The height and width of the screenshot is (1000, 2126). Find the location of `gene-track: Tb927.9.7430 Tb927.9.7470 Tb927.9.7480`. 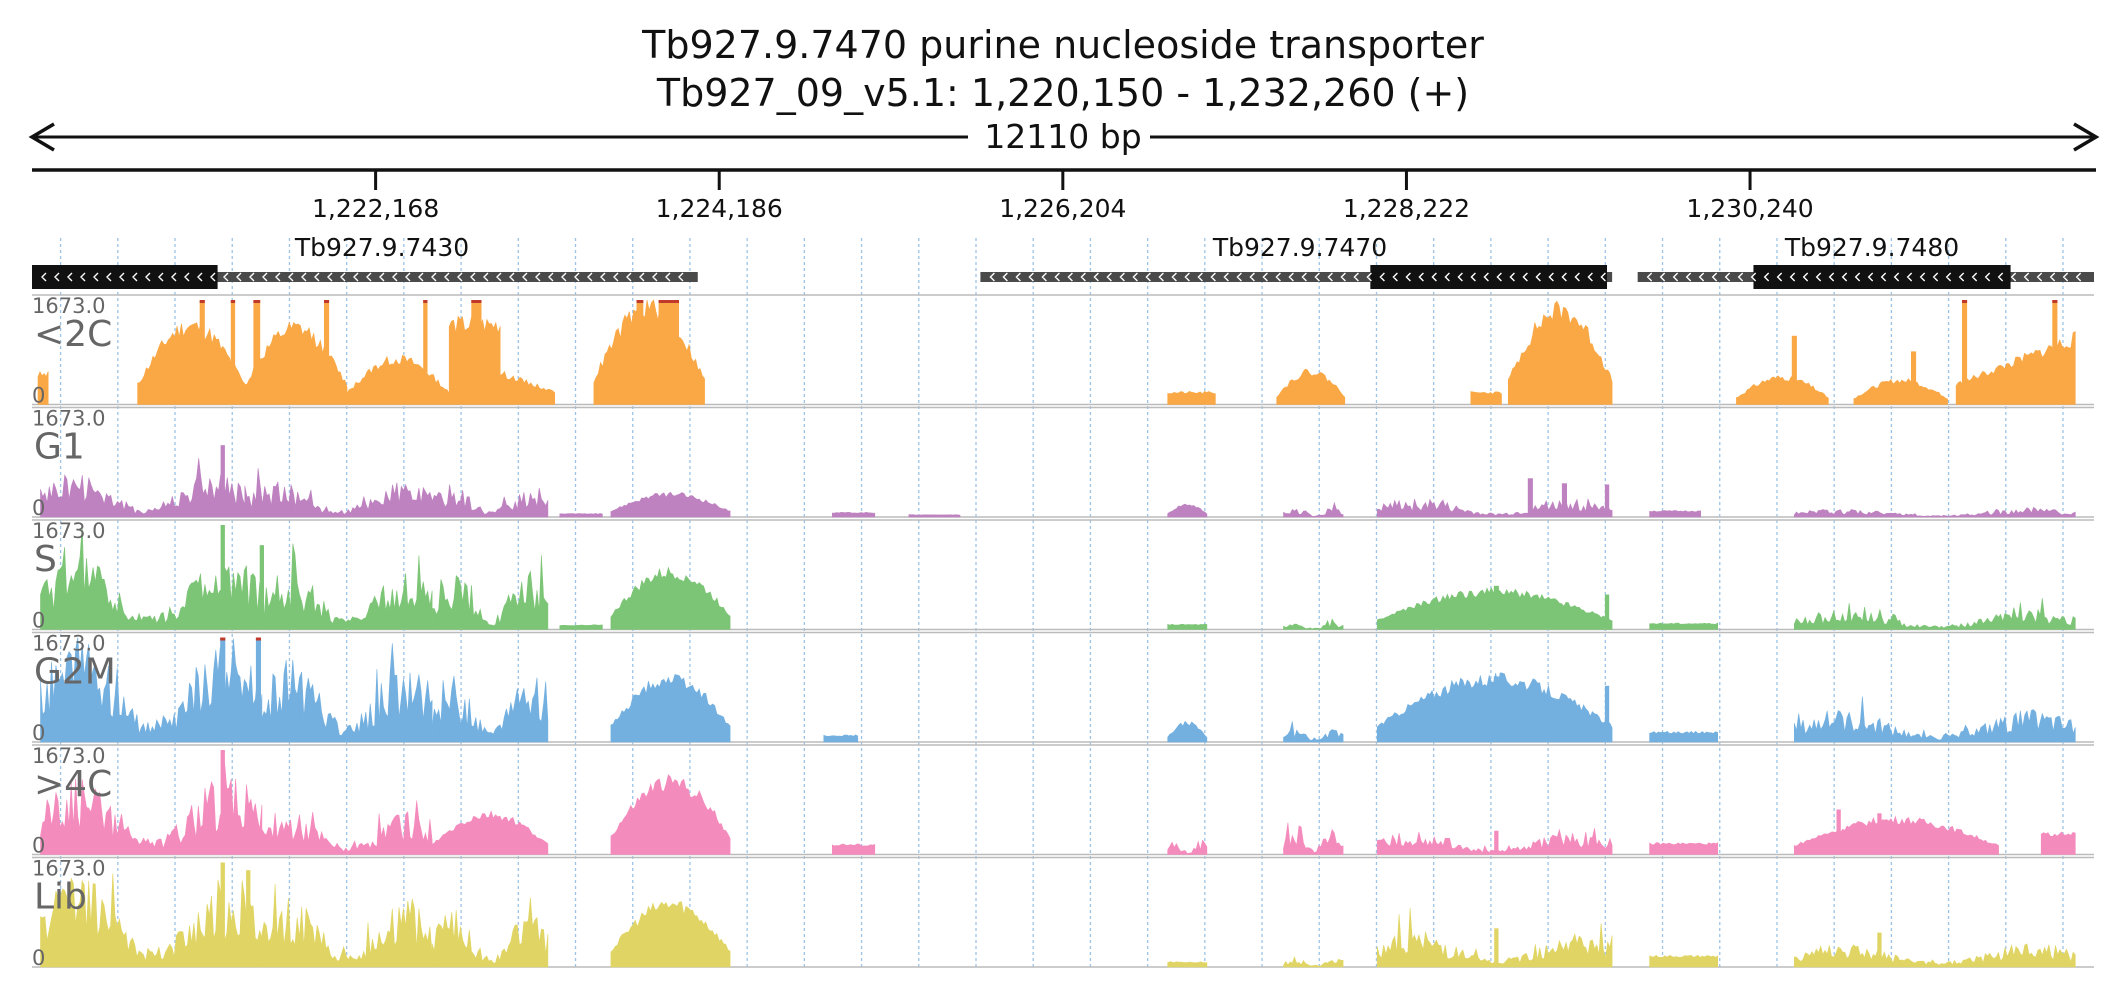

gene-track: Tb927.9.7430 Tb927.9.7470 Tb927.9.7480 is located at coordinates (1063, 261).